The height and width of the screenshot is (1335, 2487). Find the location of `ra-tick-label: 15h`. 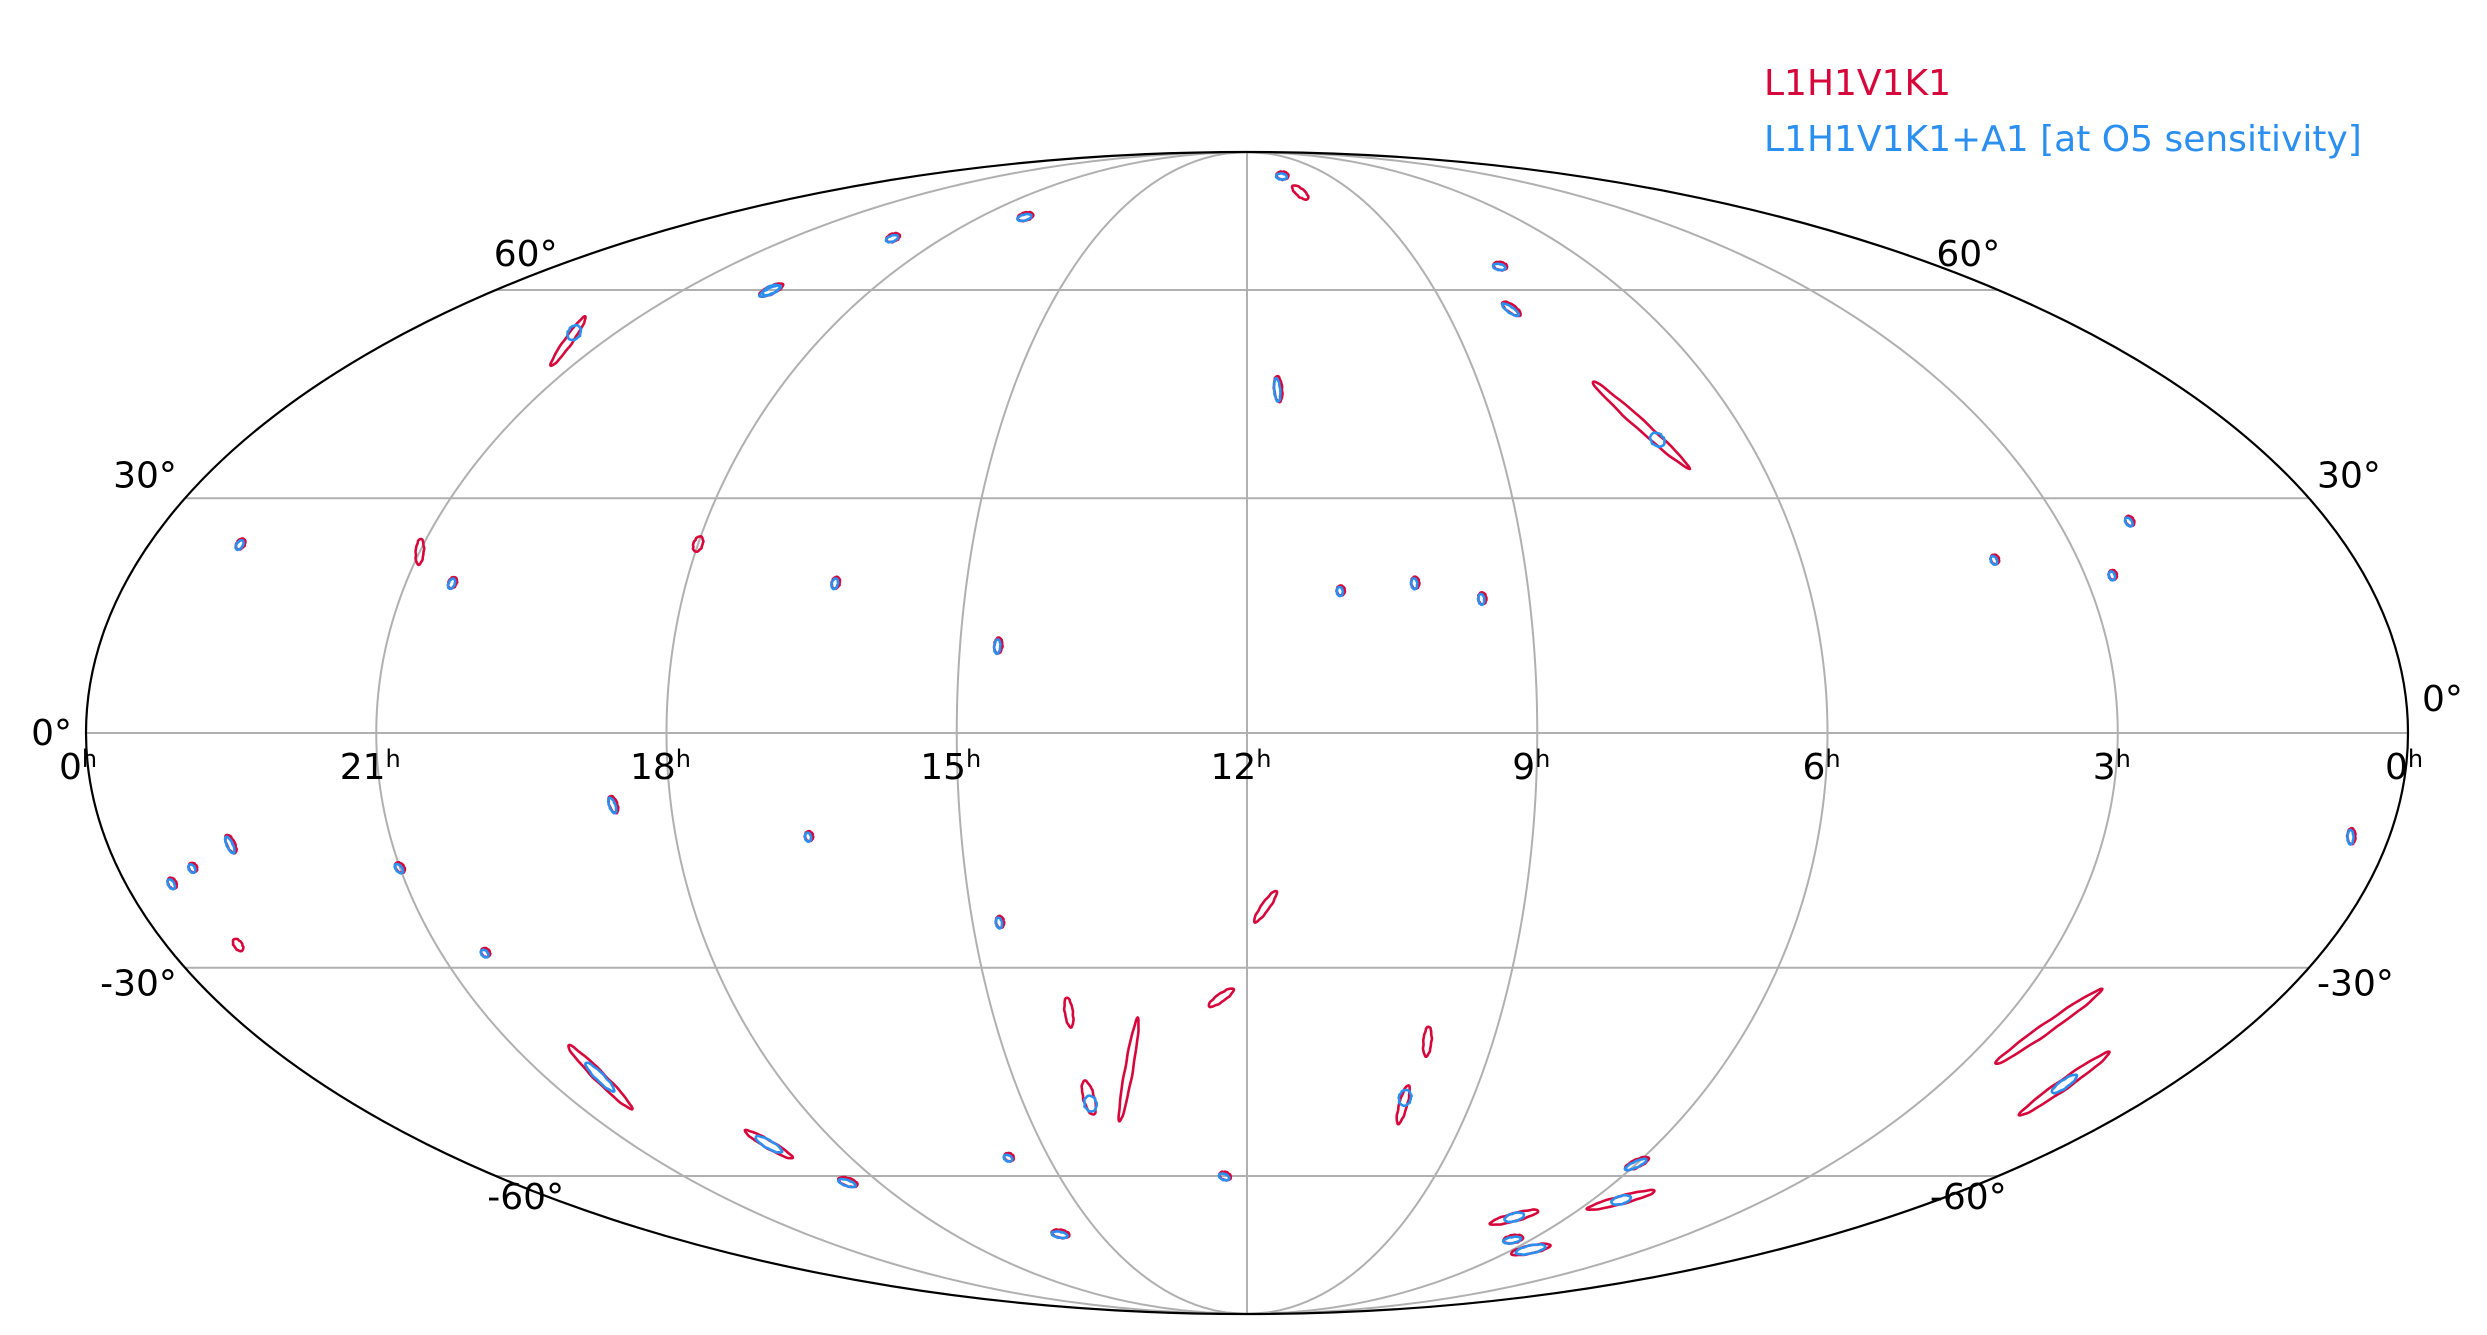

ra-tick-label: 15h is located at coordinates (950, 766).